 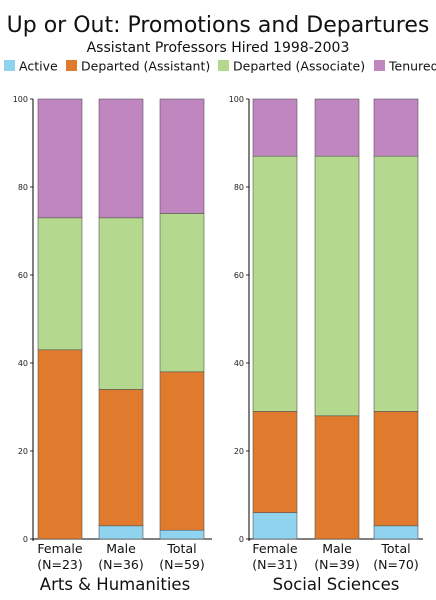 I want to click on panel-title-social-sciences: Social Sciences, so click(x=336, y=584).